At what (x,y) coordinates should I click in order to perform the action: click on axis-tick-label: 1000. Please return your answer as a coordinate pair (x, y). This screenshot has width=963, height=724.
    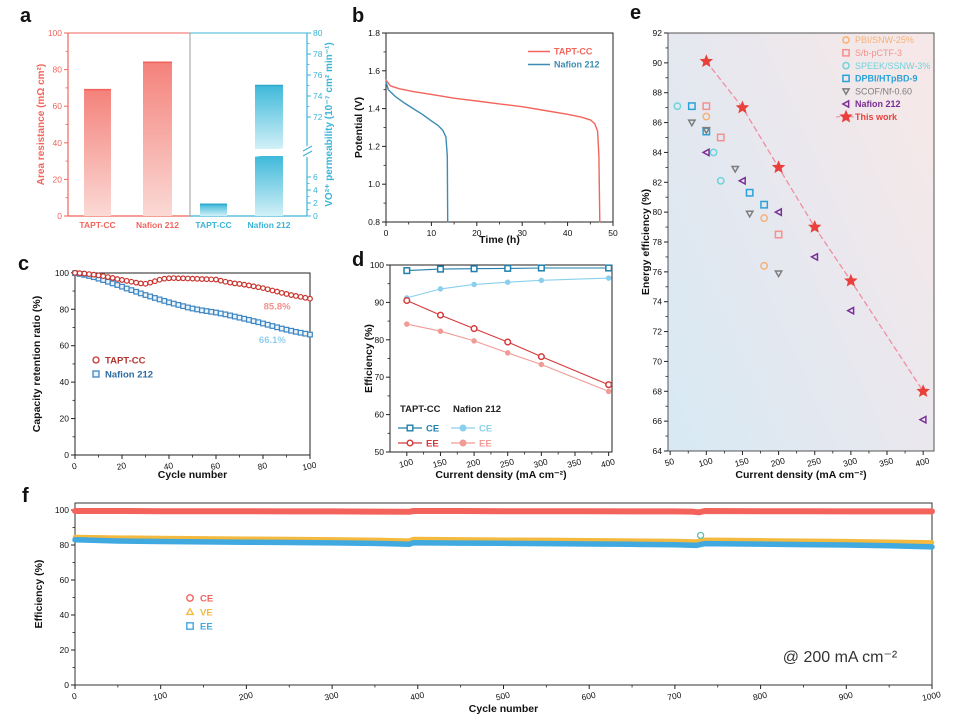
    Looking at the image, I should click on (931, 696).